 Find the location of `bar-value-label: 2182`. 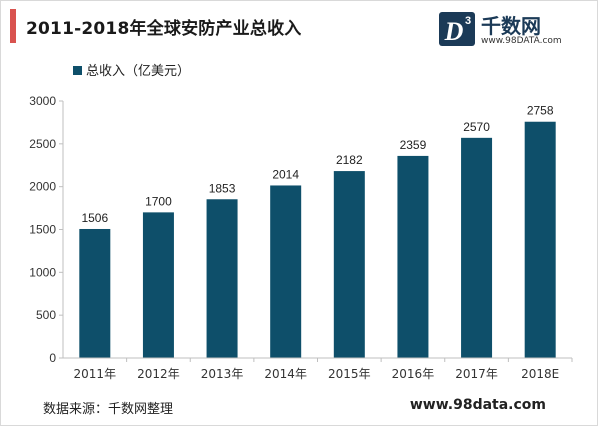

bar-value-label: 2182 is located at coordinates (349, 160).